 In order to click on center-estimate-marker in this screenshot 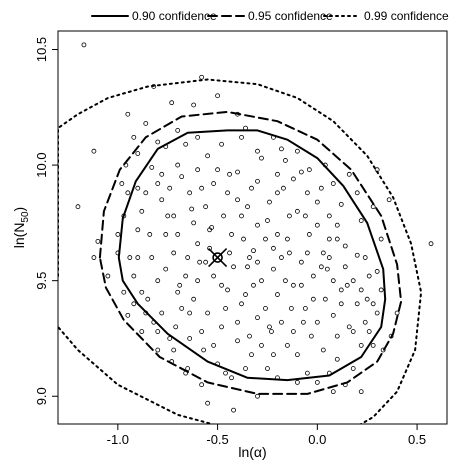, I will do `click(218, 257)`.